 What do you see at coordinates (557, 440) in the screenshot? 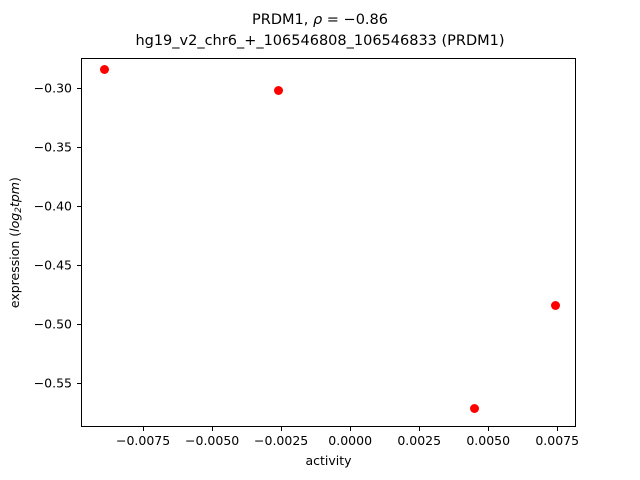
I see `x-axis-tick-label: 0.0075` at bounding box center [557, 440].